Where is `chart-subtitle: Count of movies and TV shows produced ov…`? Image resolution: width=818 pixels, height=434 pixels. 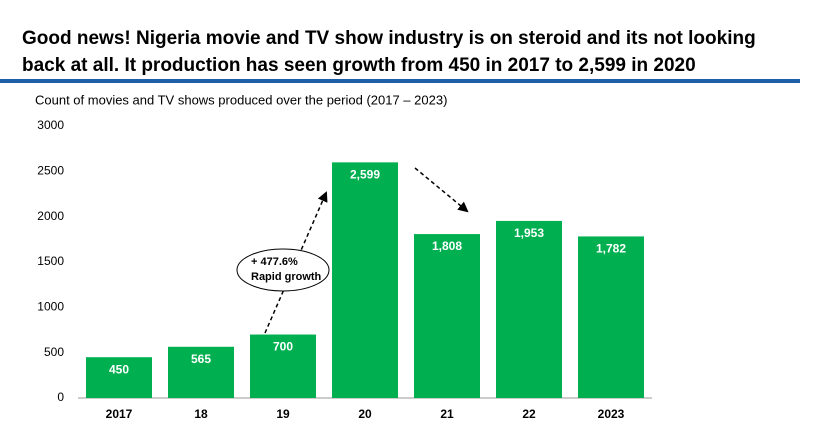
chart-subtitle: Count of movies and TV shows produced ov… is located at coordinates (241, 99).